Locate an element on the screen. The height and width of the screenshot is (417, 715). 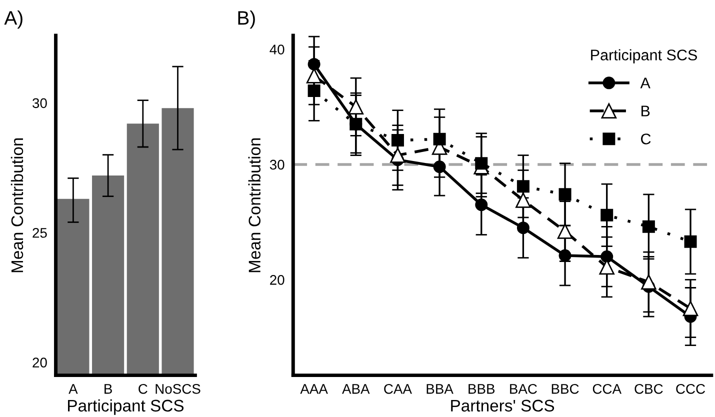
x-tick-label: A is located at coordinates (73, 389).